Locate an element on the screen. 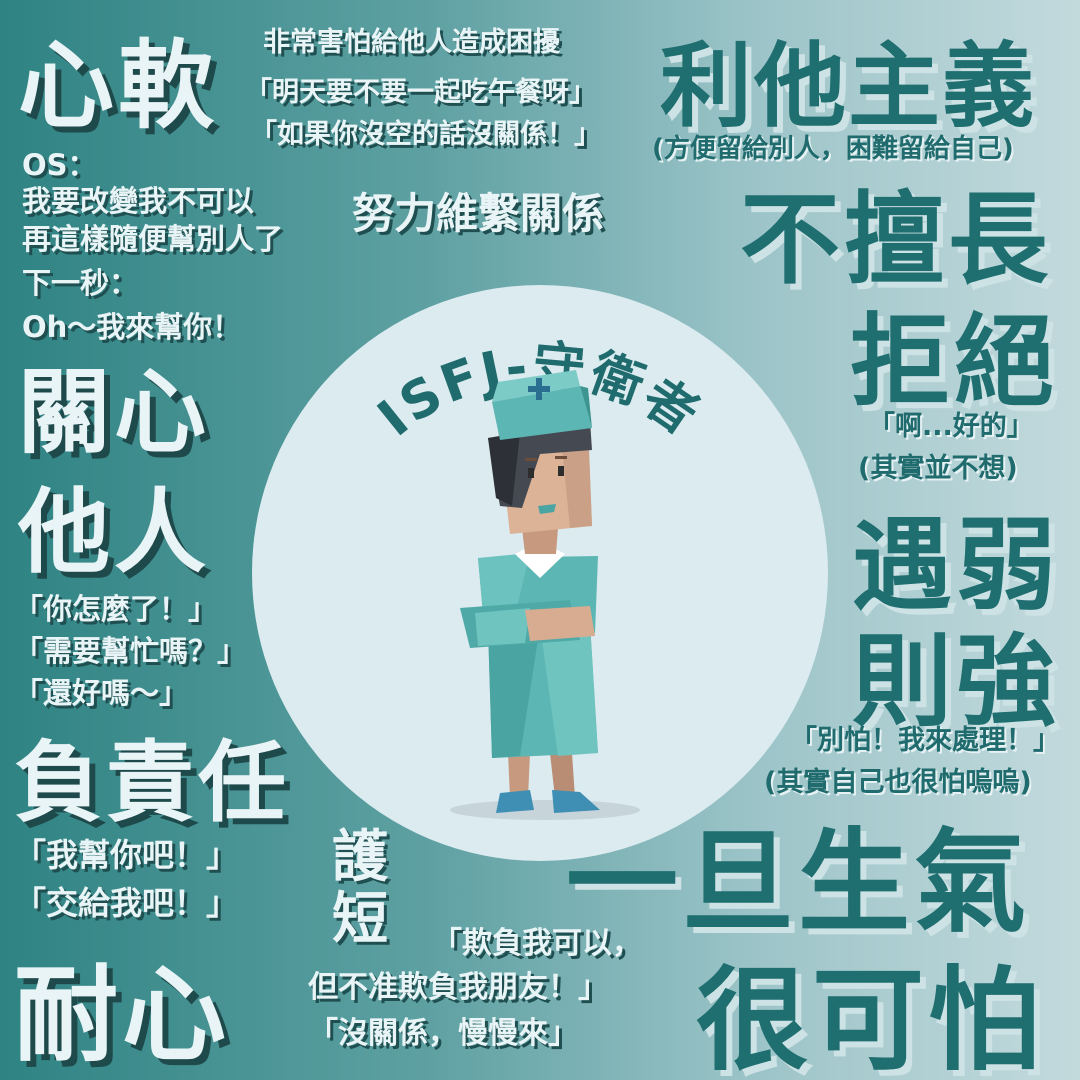 This screenshot has width=1080, height=1080. maintain-relations-heading: 努力維繫關係 is located at coordinates (478, 213).